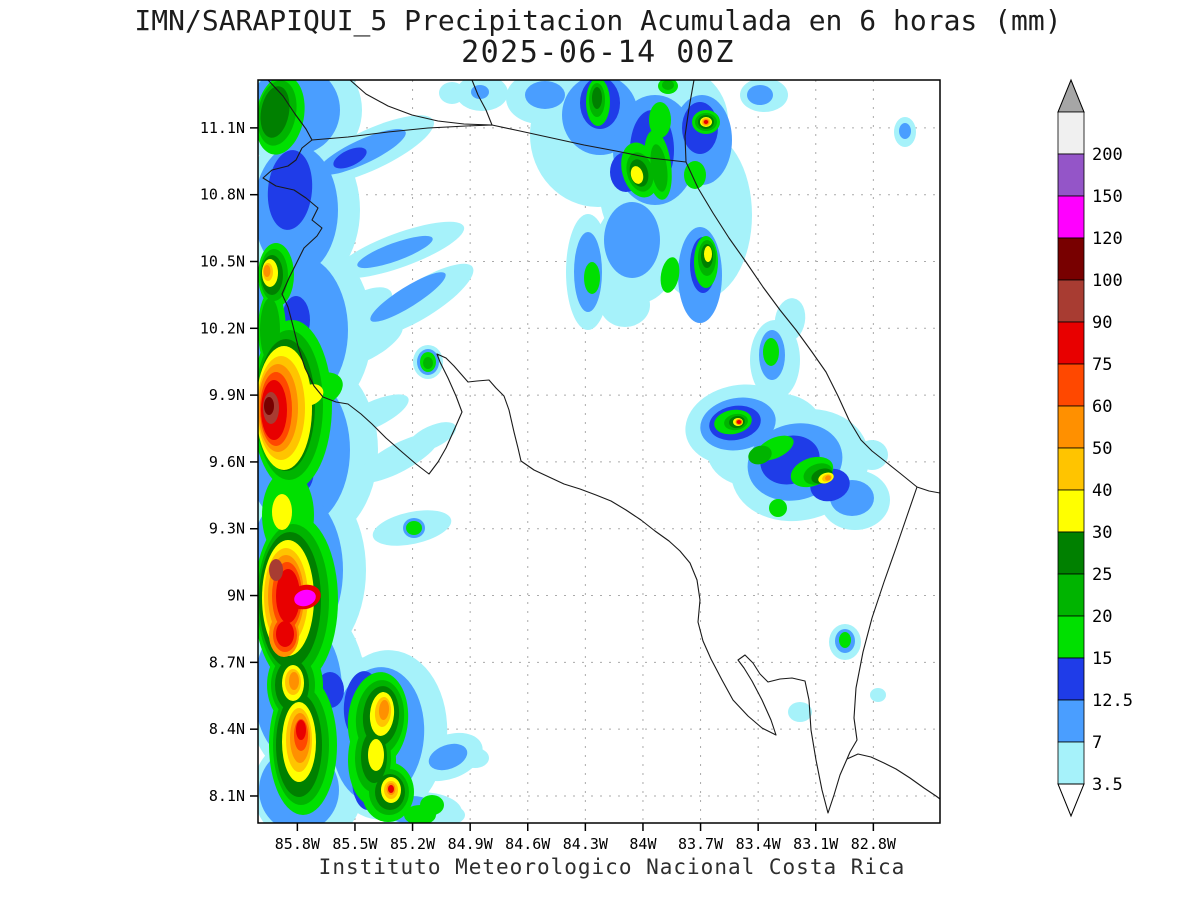 This screenshot has height=900, width=1200. What do you see at coordinates (499, 143) in the screenshot?
I see `border-nicaragua` at bounding box center [499, 143].